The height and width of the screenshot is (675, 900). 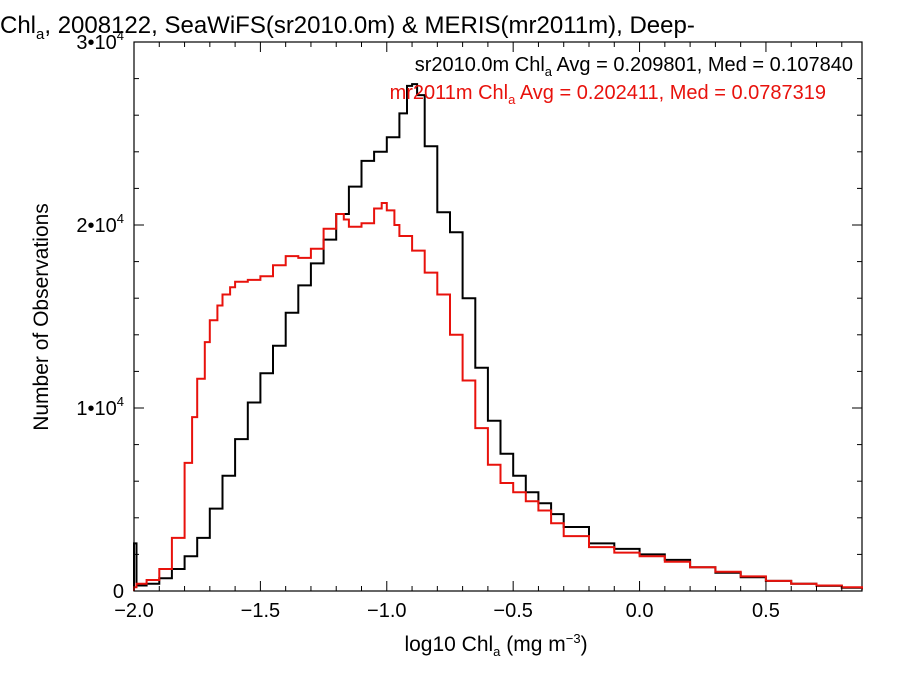 I want to click on x-axis-label: log10 Chla (mg m−3), so click(x=495, y=645).